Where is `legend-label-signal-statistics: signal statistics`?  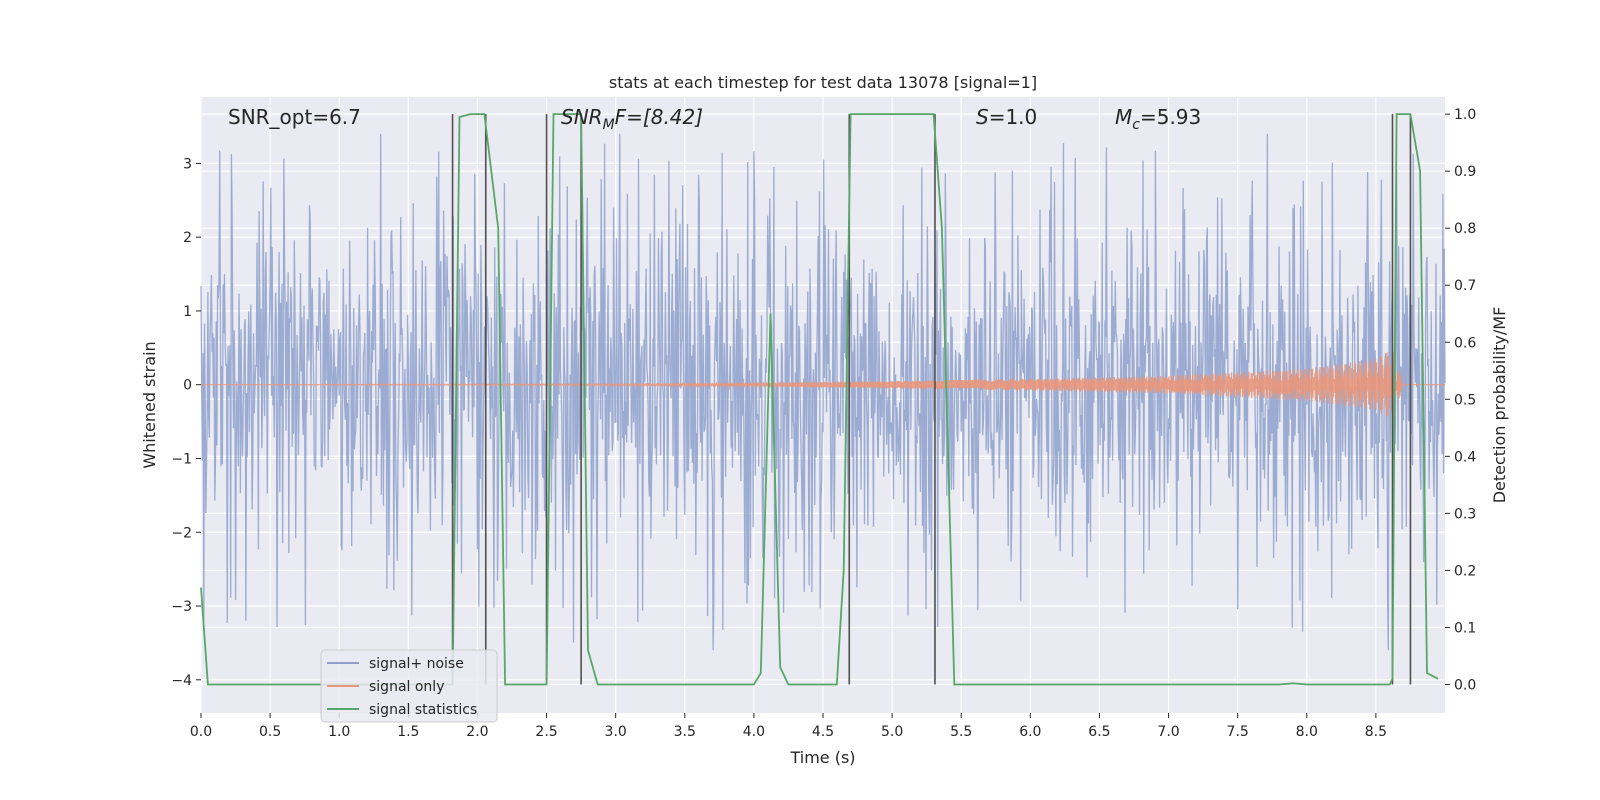 legend-label-signal-statistics: signal statistics is located at coordinates (423, 710).